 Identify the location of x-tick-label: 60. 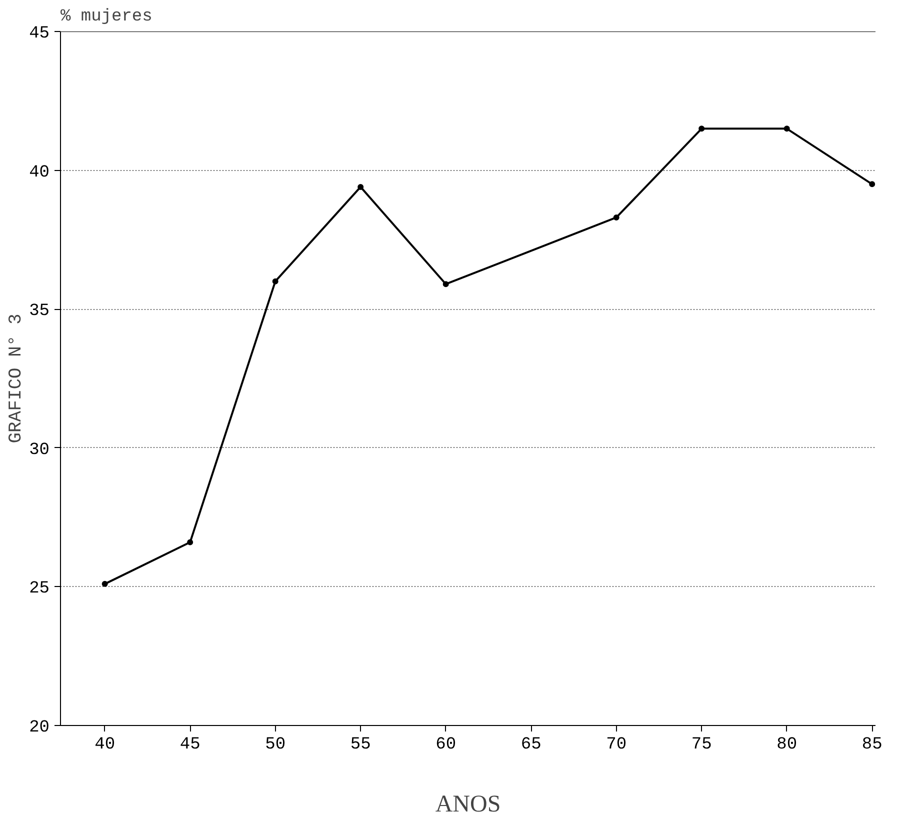
(446, 745).